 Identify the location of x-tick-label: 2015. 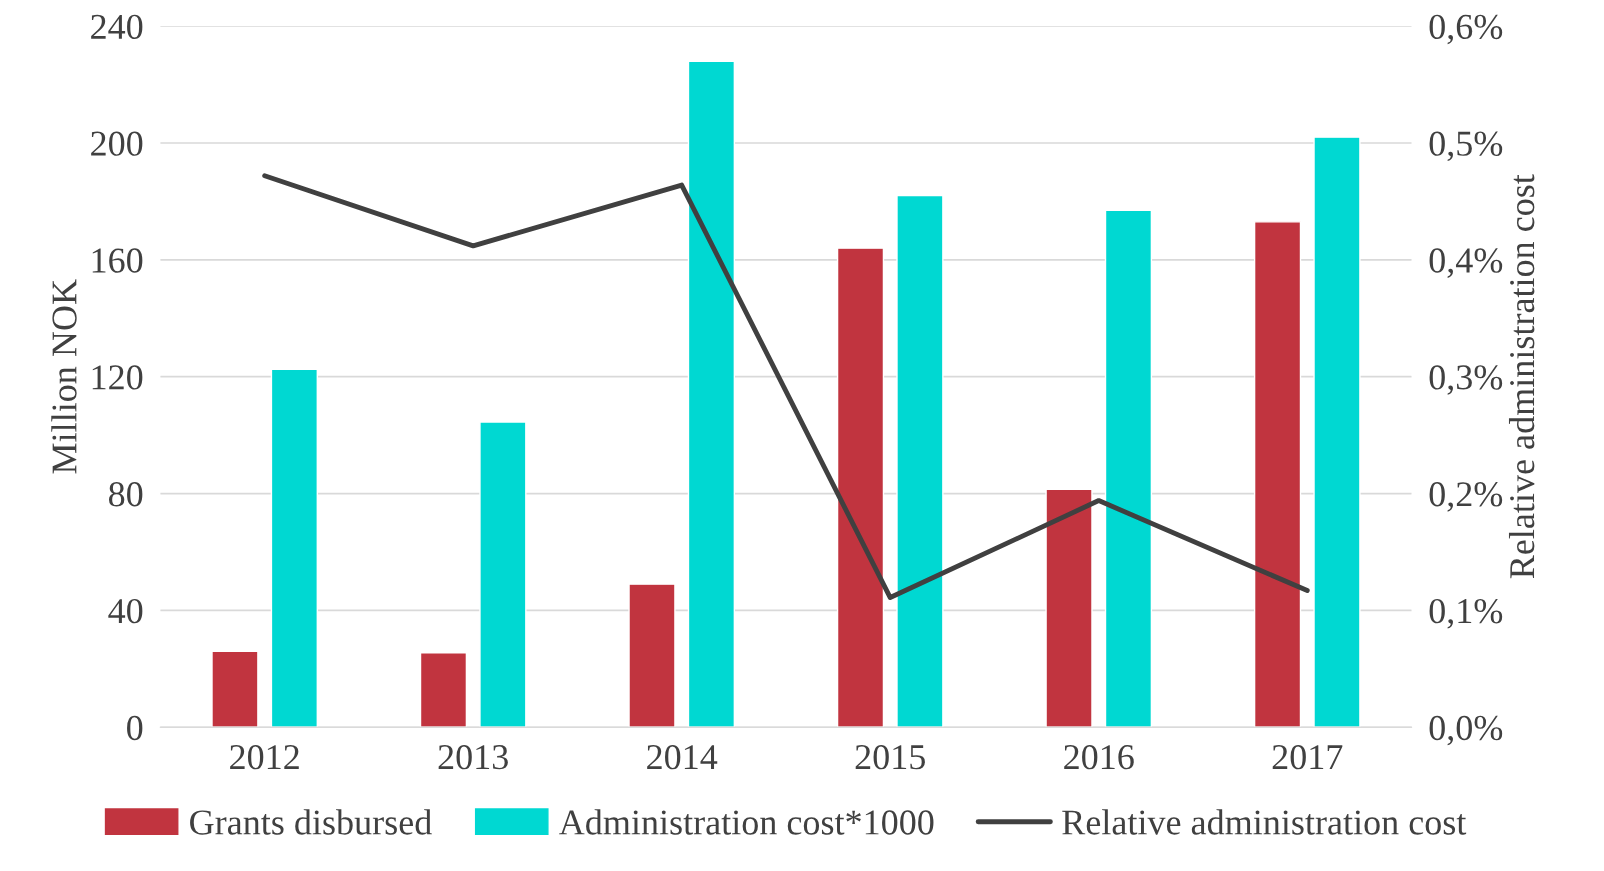
(890, 757).